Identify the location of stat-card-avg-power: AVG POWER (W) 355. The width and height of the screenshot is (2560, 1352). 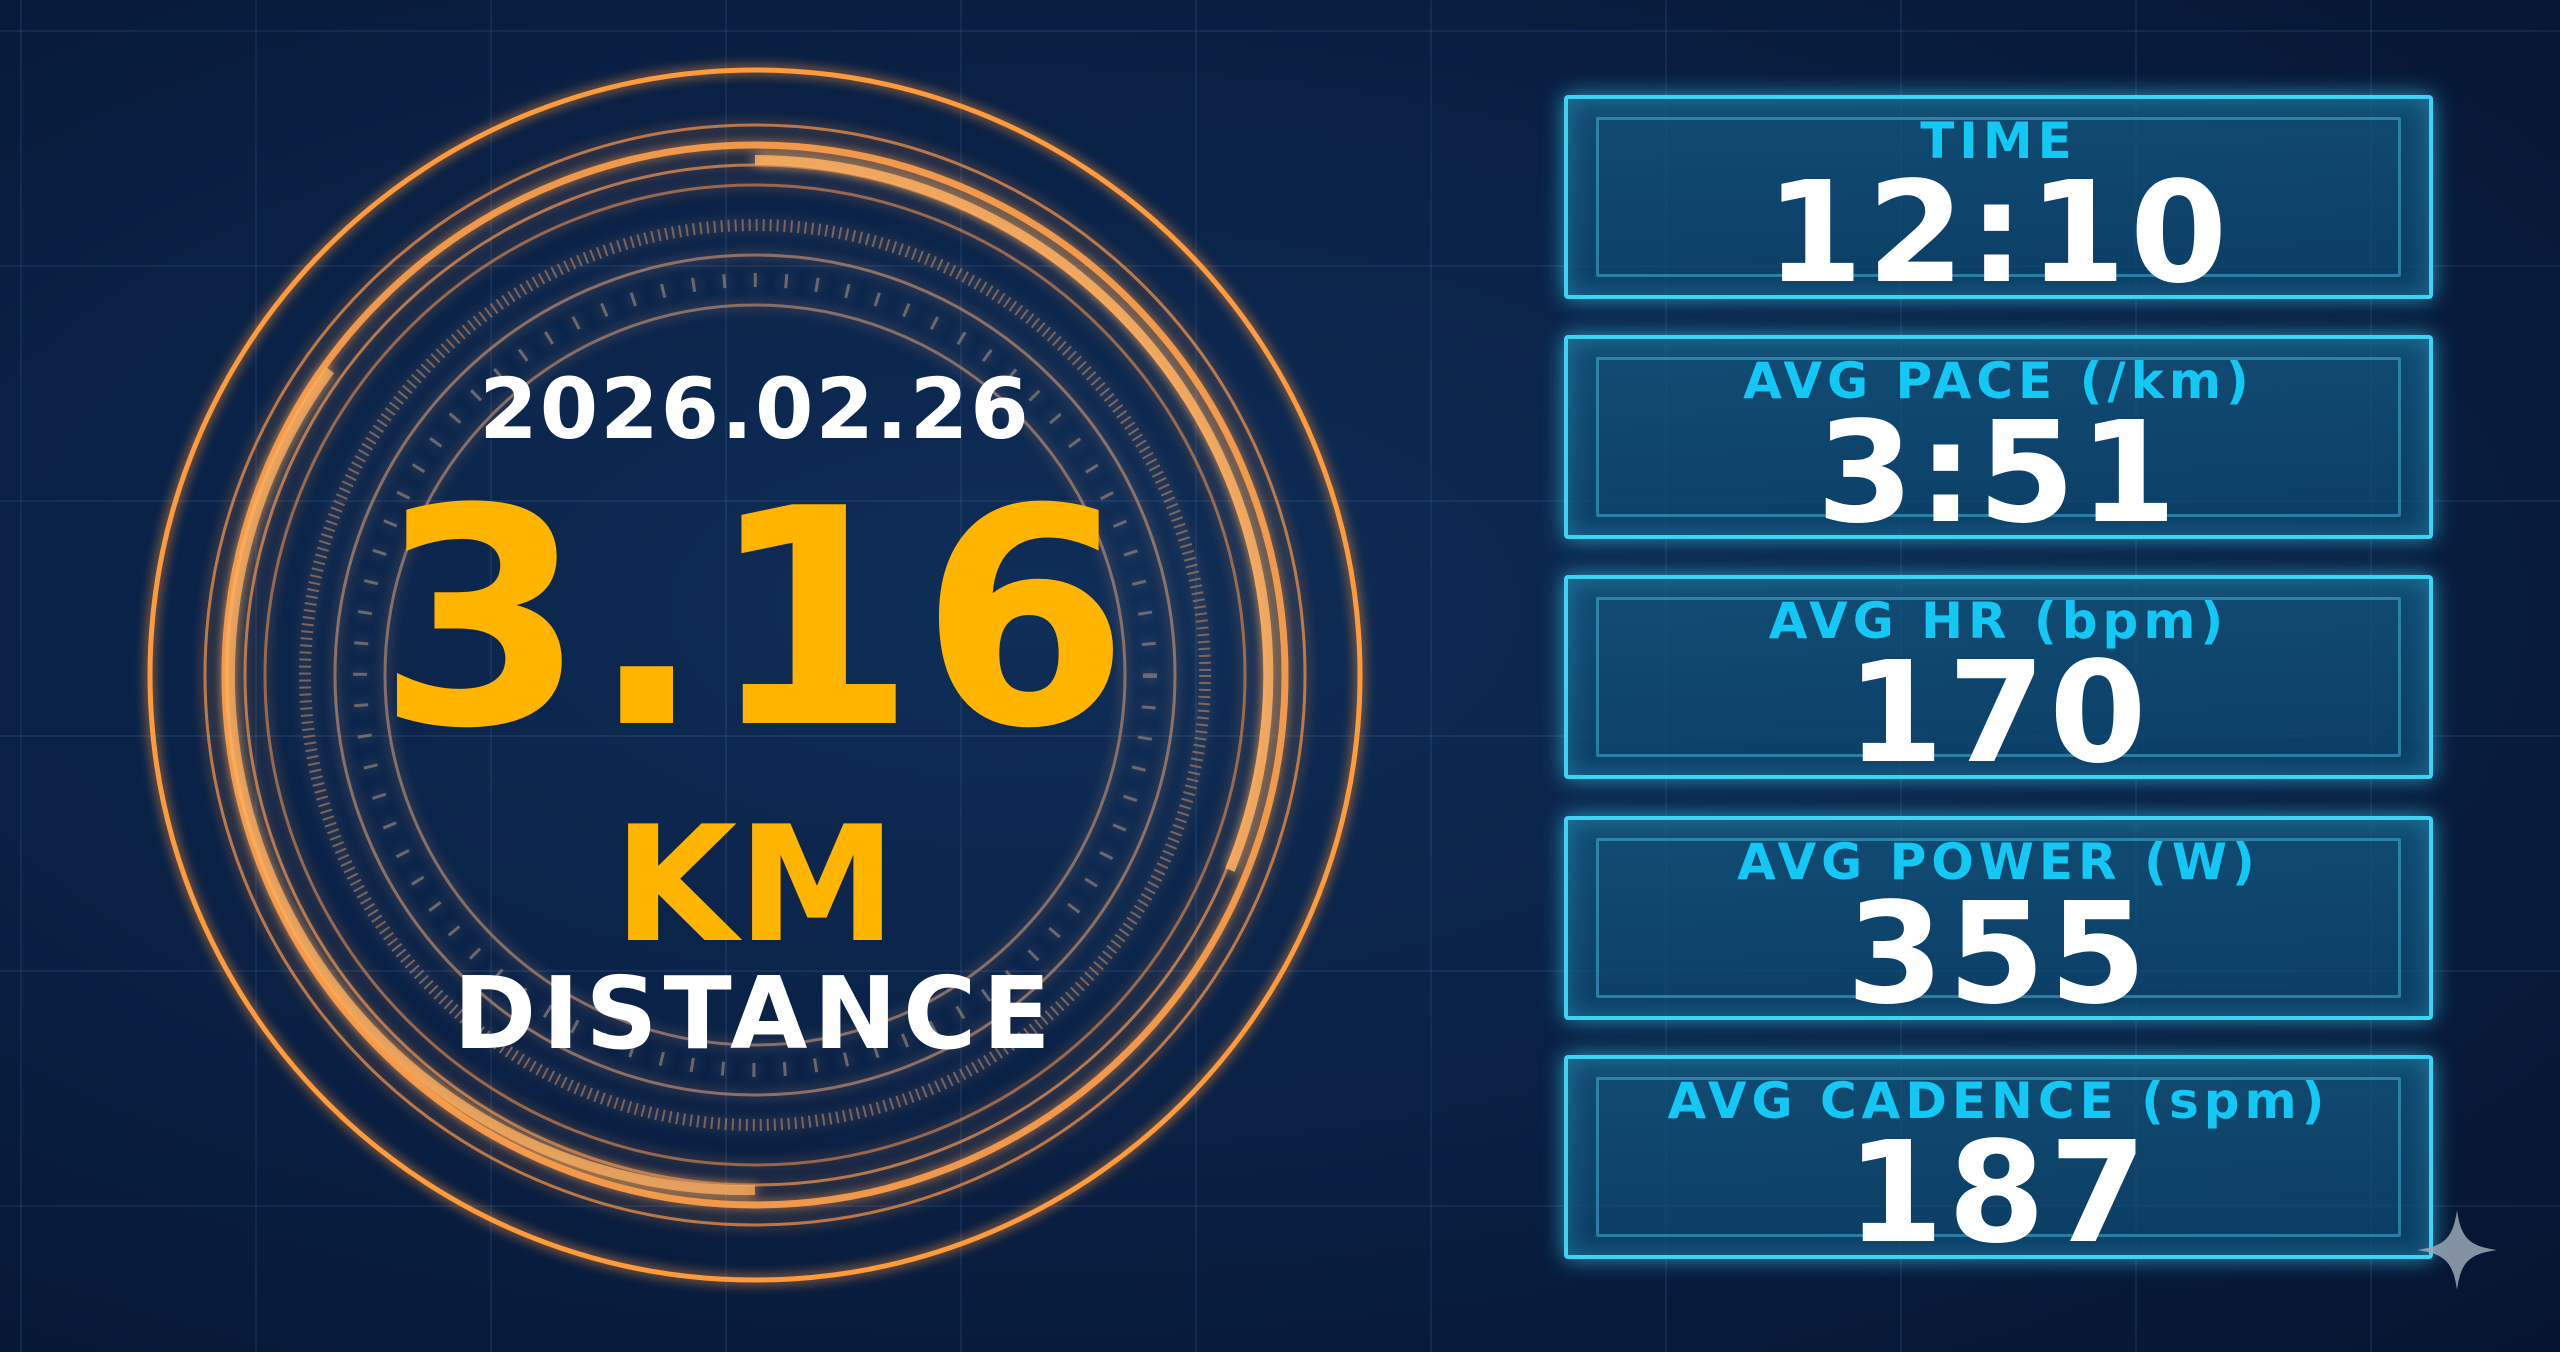
(1998, 926).